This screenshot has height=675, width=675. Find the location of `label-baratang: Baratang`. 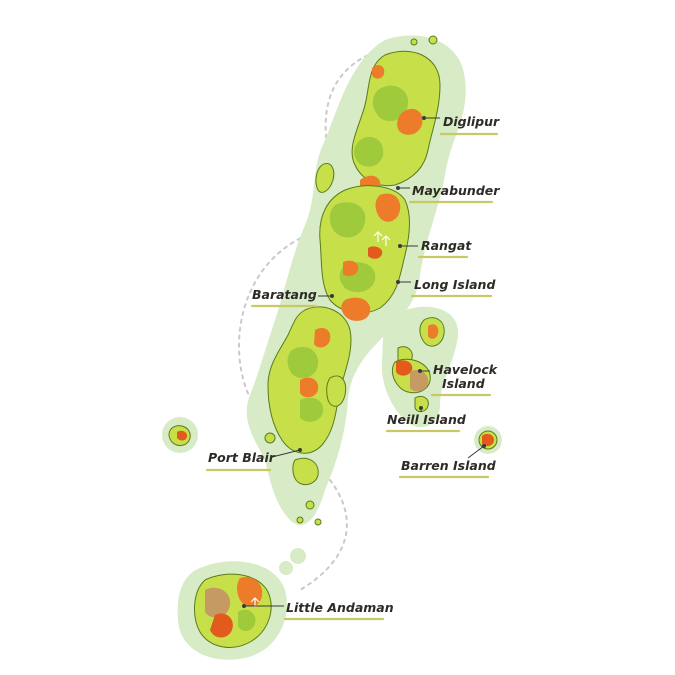

label-baratang: Baratang is located at coordinates (292, 297).